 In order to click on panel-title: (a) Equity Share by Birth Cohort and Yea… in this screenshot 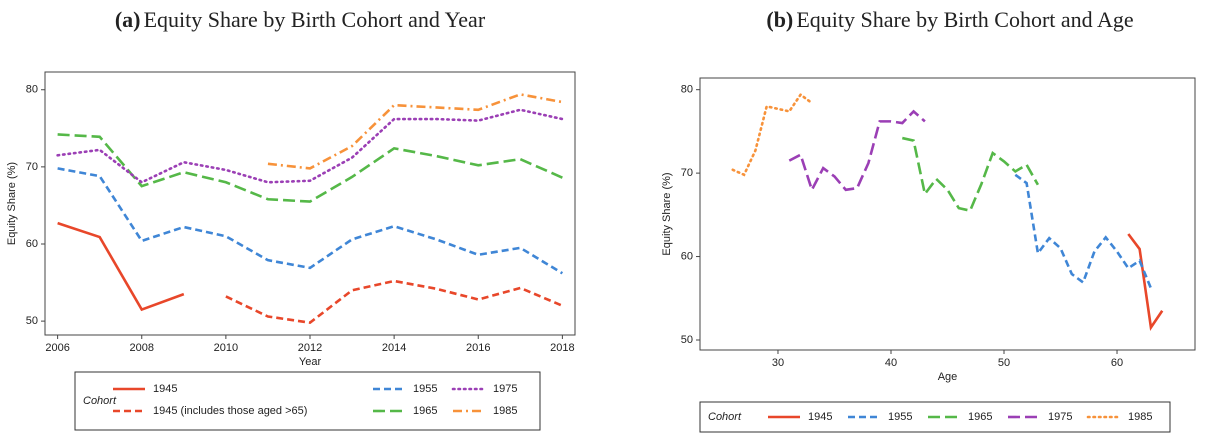, I will do `click(300, 19)`.